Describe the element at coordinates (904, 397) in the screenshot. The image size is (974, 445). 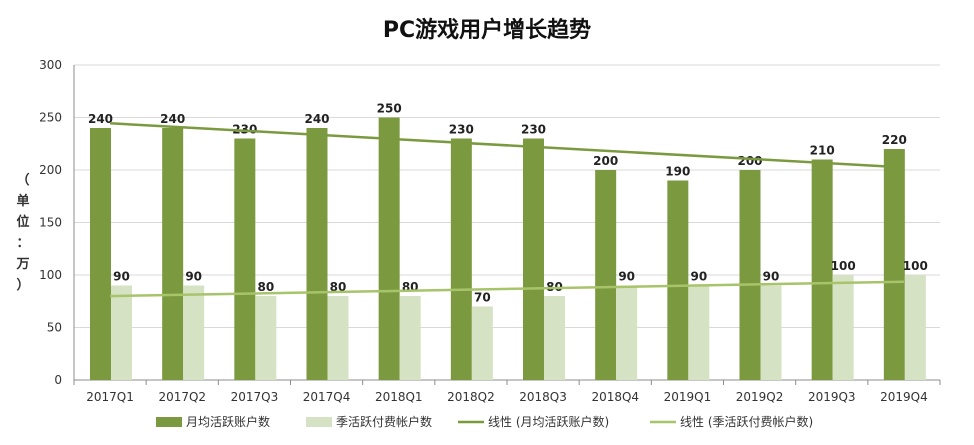
I see `x-tick-label: 2019Q4` at that location.